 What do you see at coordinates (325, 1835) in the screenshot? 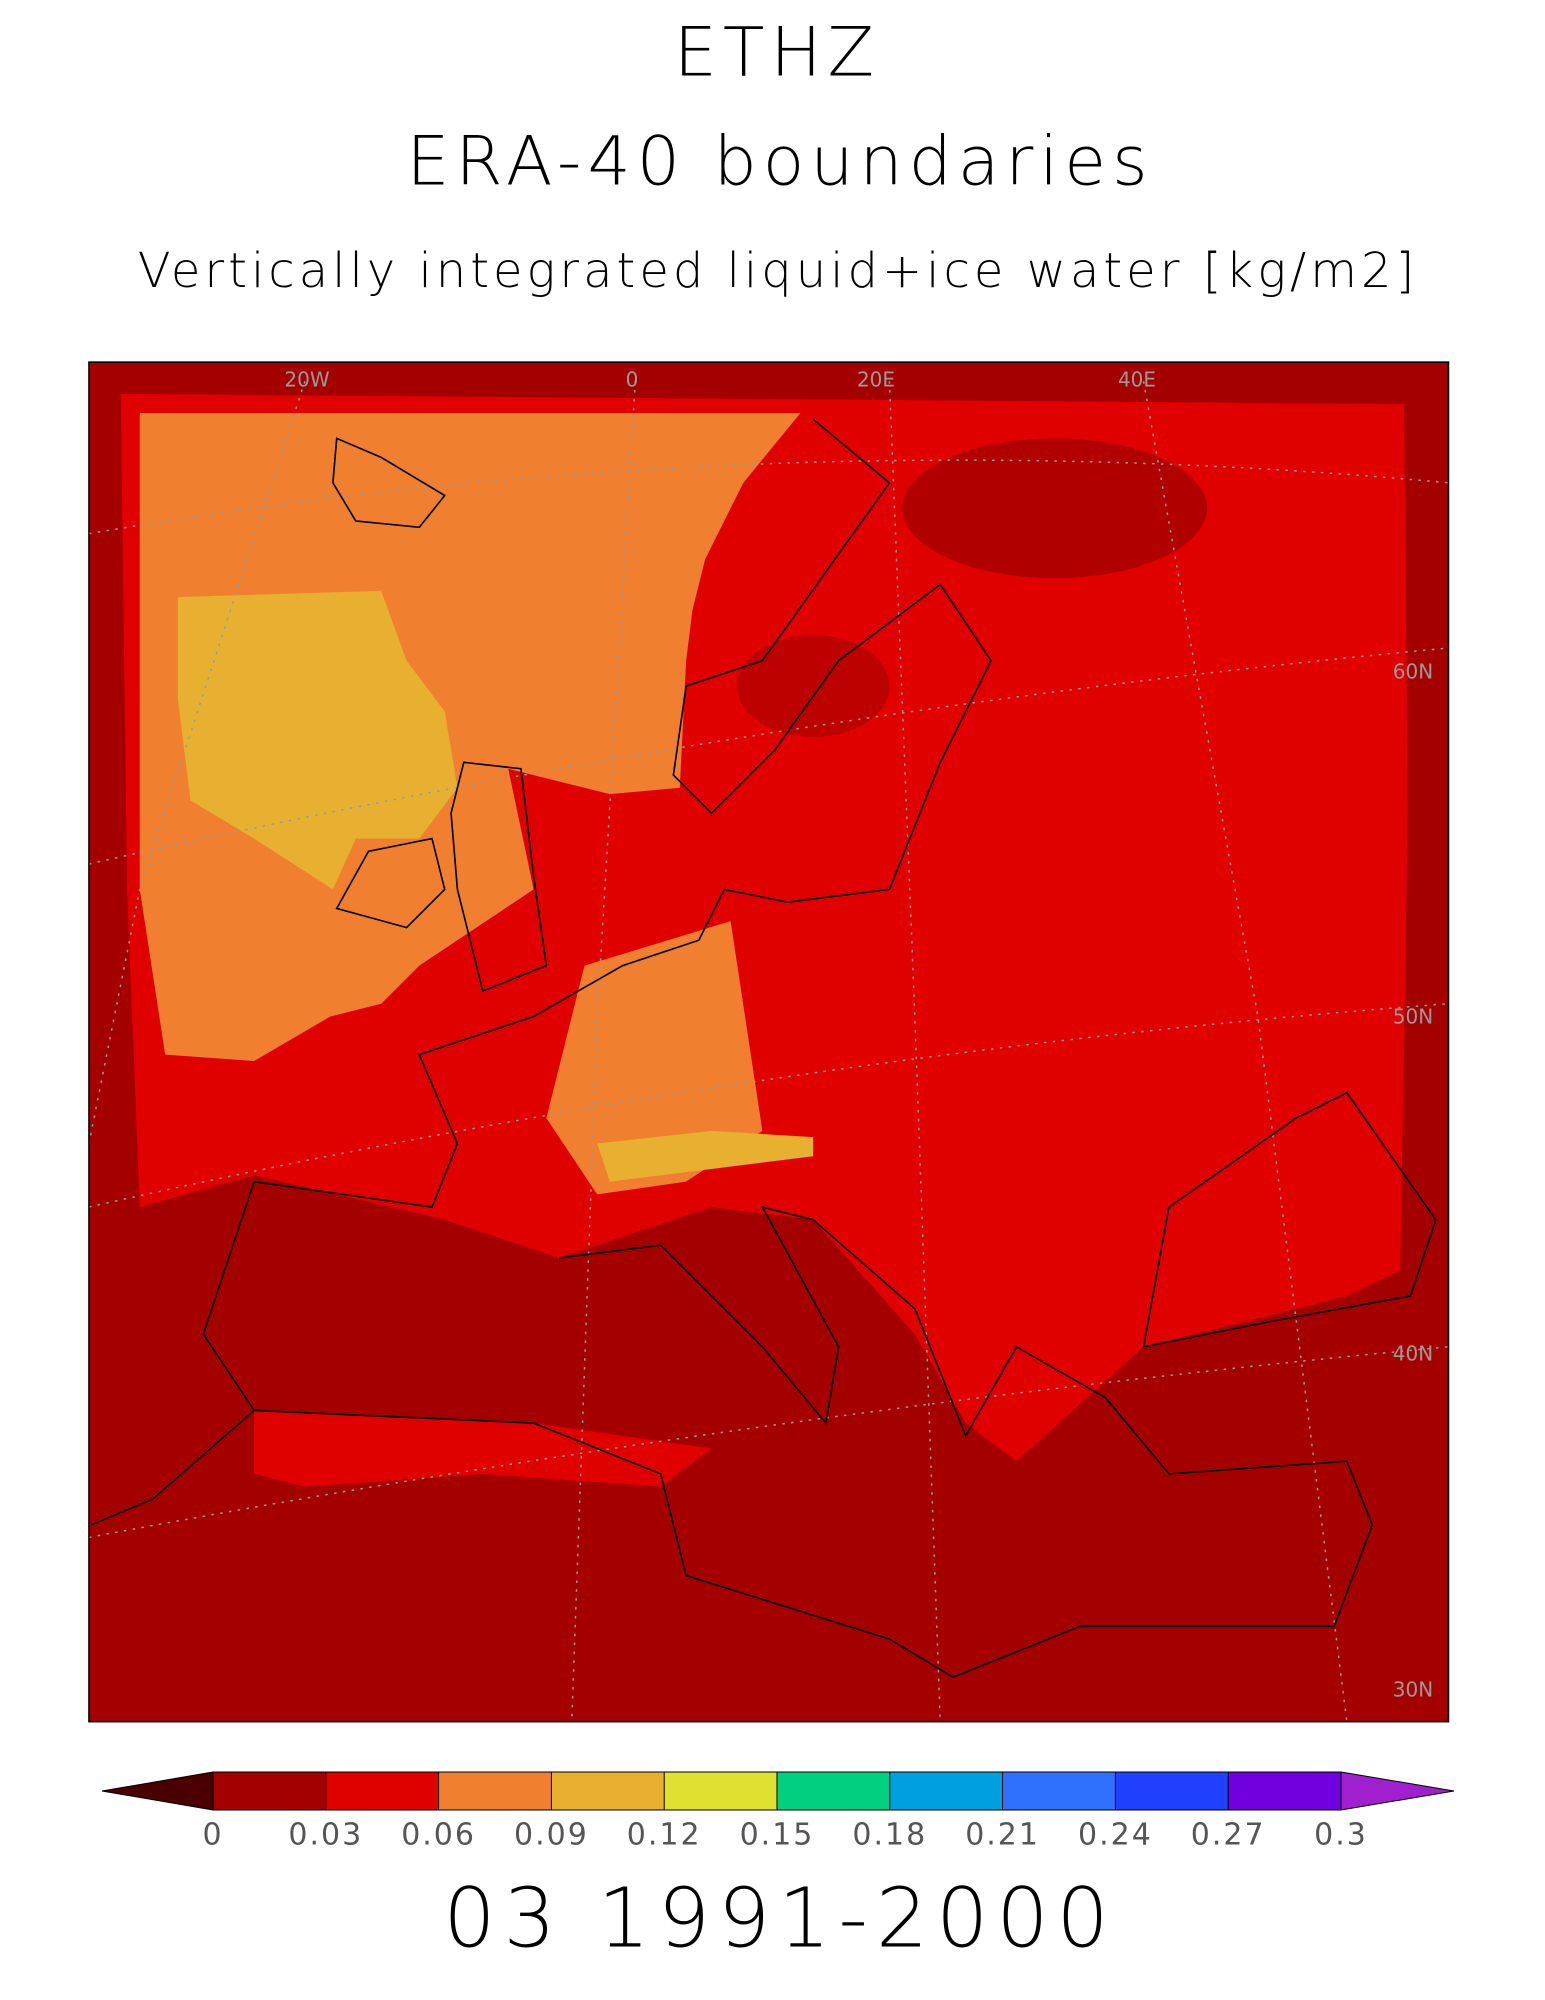
I see `colorbar-tick-label: 0.03` at bounding box center [325, 1835].